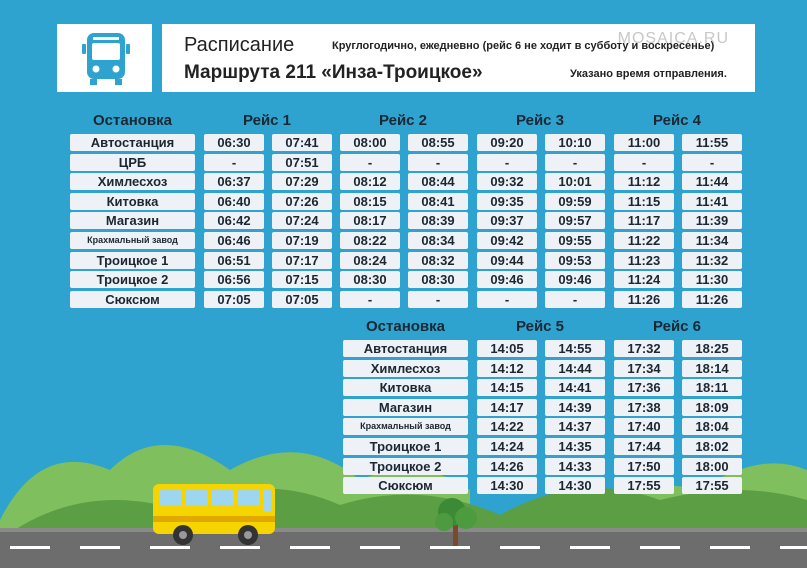 The image size is (807, 568). I want to click on stop-name: Автостанция, so click(132, 142).